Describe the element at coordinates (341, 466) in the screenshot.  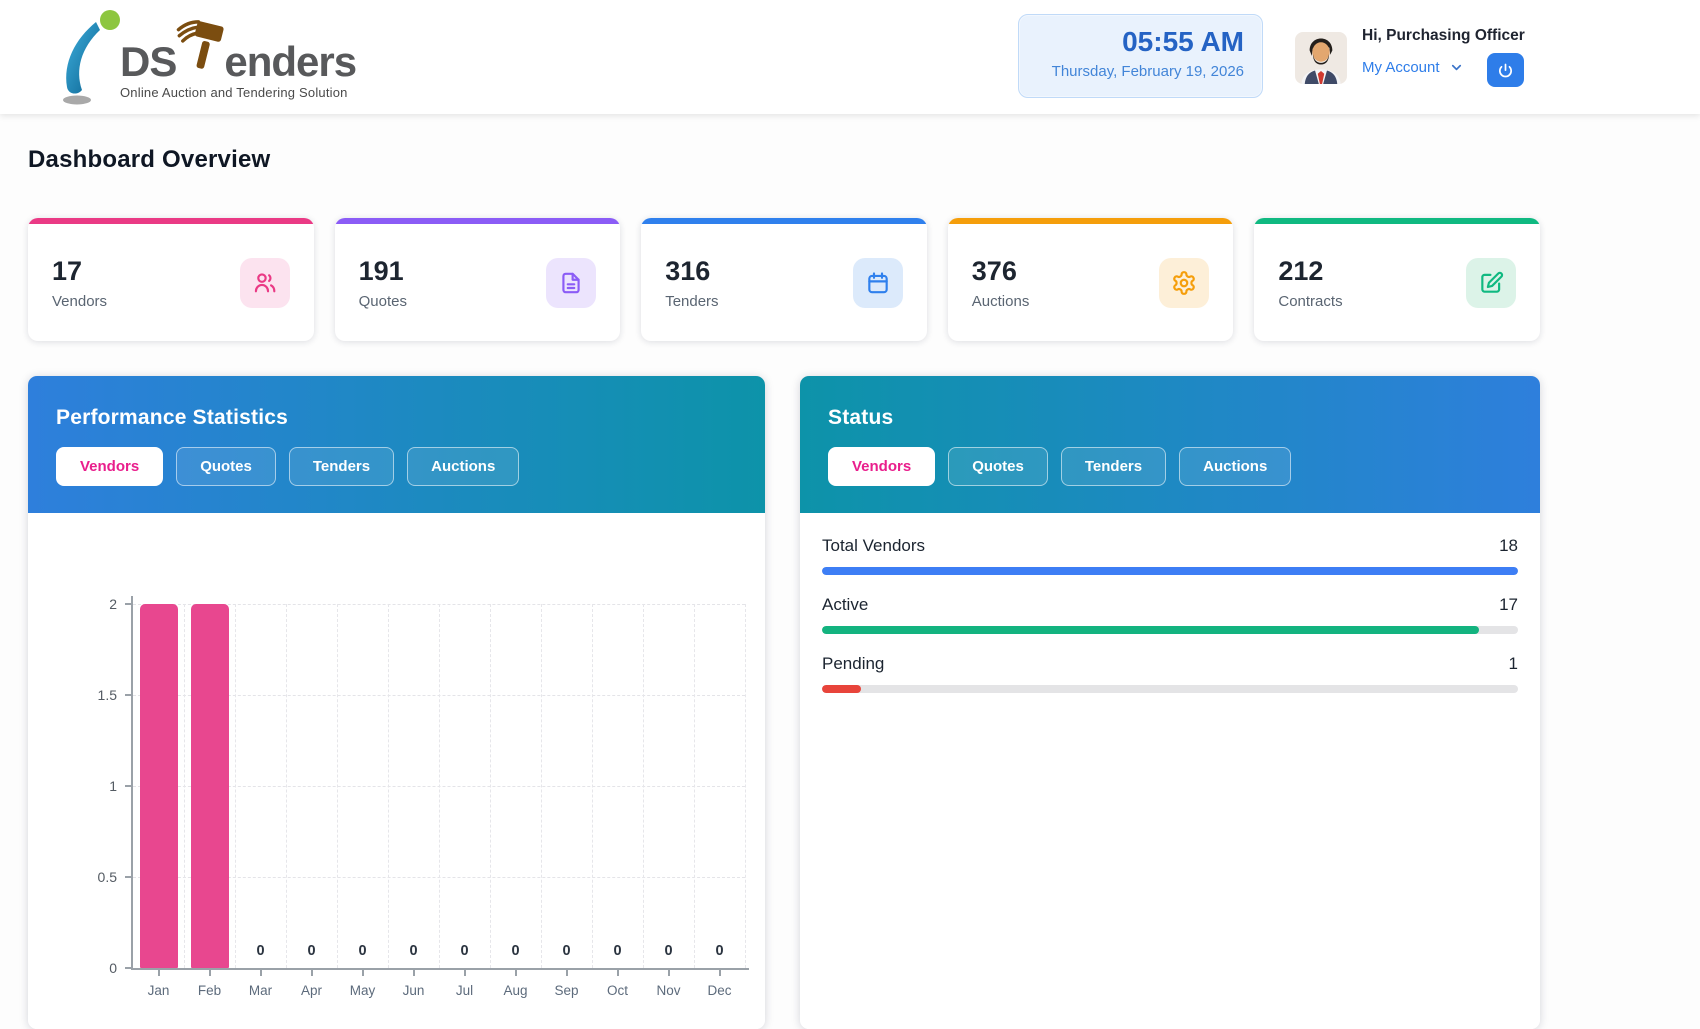
I see `performance-tab-tenders: Tenders` at that location.